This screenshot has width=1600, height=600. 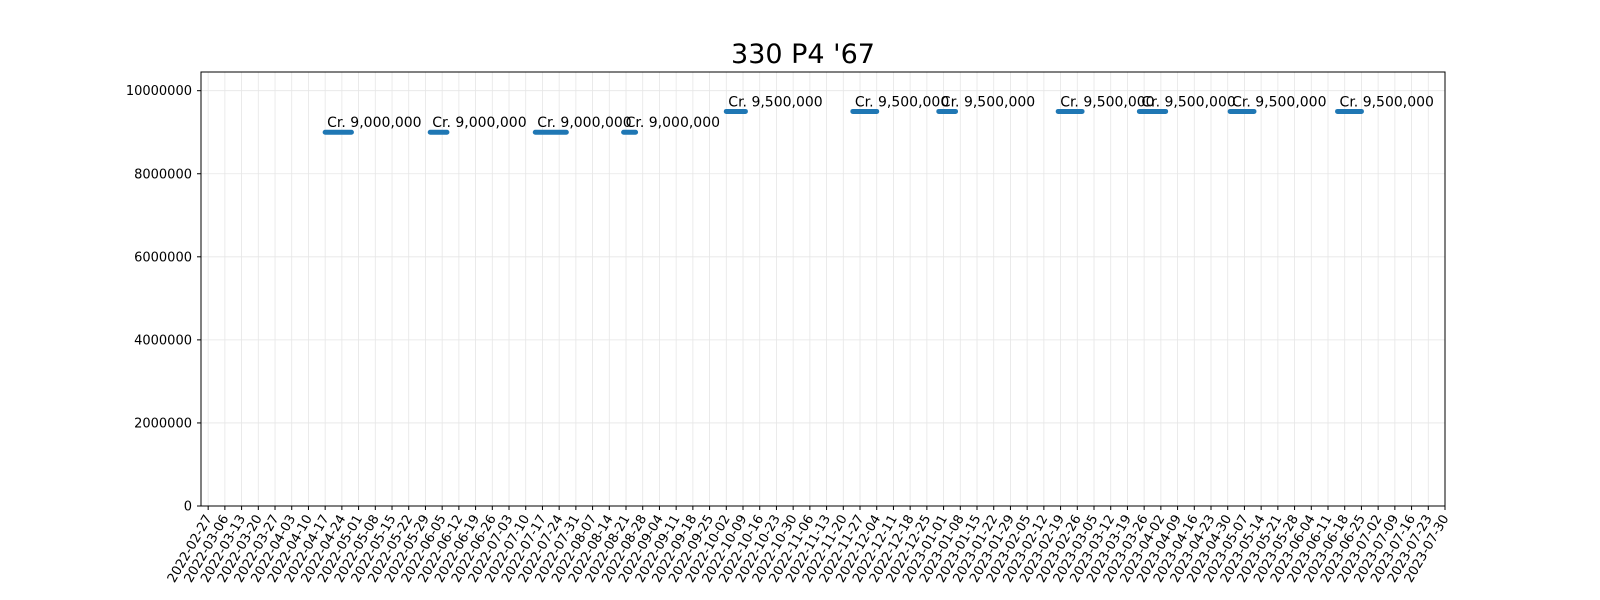 What do you see at coordinates (163, 257) in the screenshot?
I see `y-tick-label: 6000000` at bounding box center [163, 257].